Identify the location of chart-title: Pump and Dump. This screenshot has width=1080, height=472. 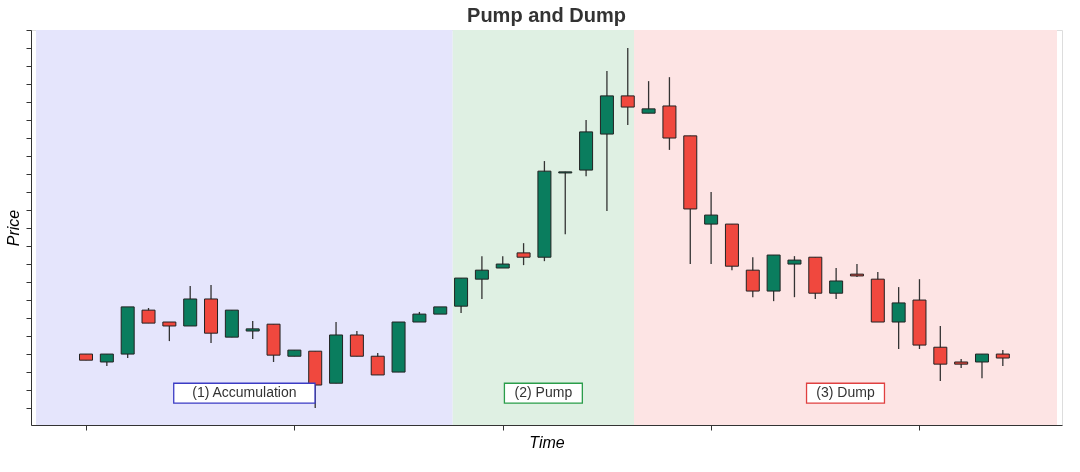
(546, 14).